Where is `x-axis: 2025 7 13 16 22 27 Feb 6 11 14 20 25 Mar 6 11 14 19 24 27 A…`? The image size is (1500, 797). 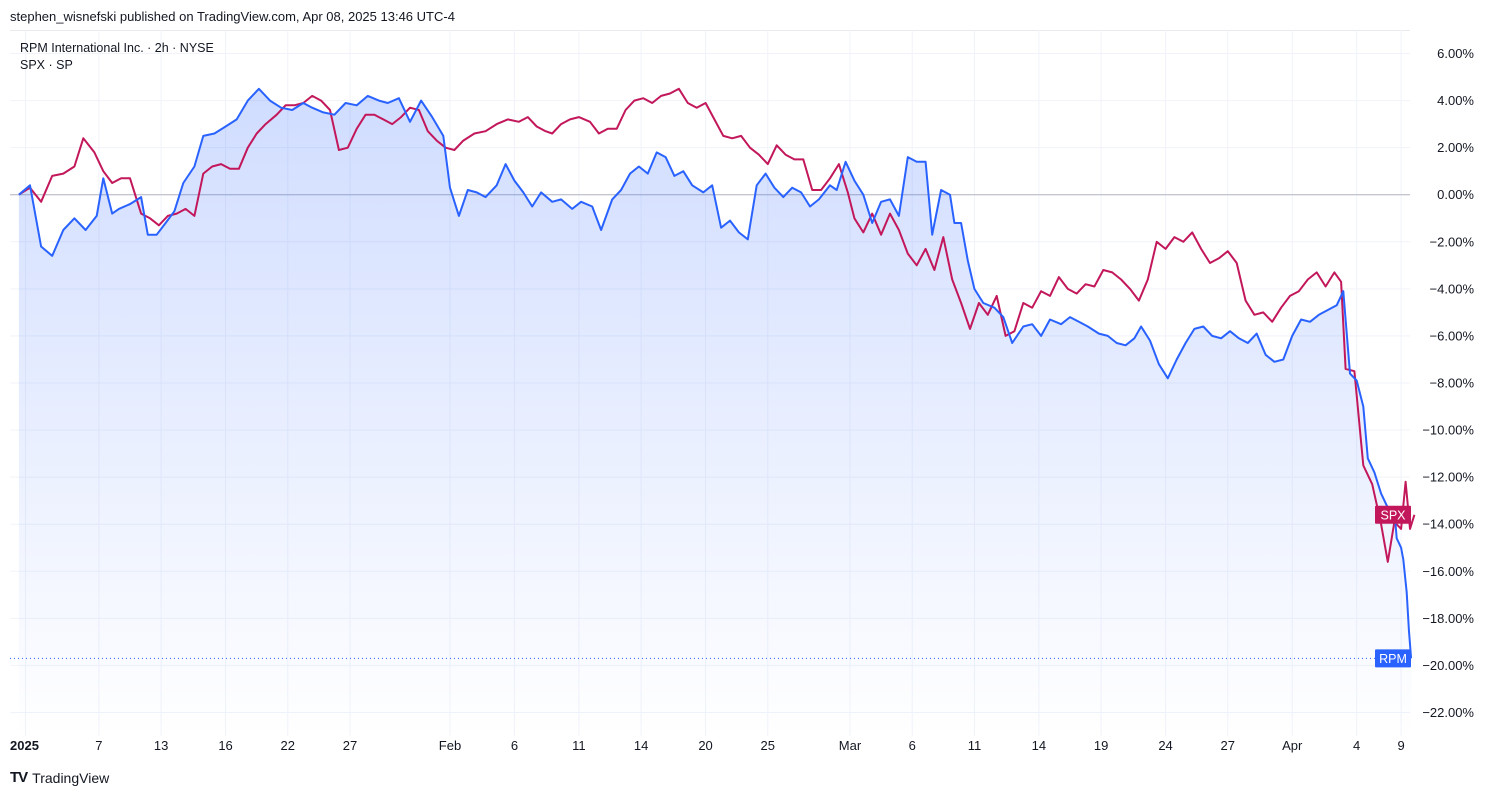
x-axis: 2025 7 13 16 22 27 Feb 6 11 14 20 25 Mar 6 11 14 19 24 27 A… is located at coordinates (707, 745).